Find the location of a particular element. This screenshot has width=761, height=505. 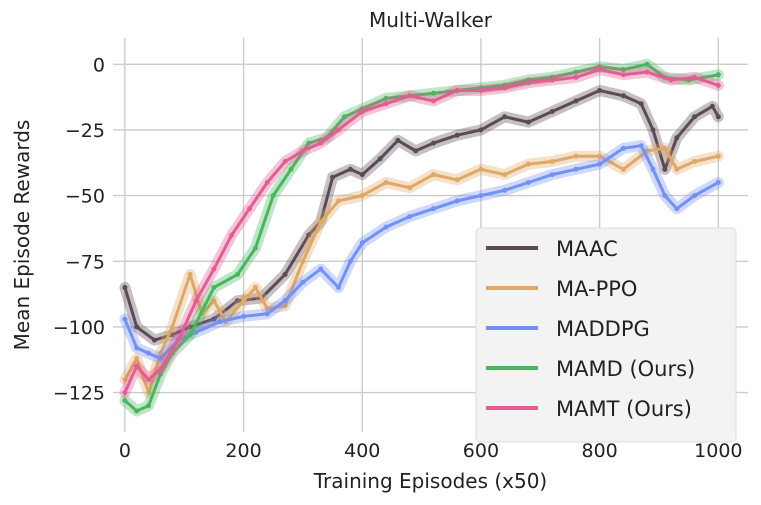

x-tick-label: 1000 is located at coordinates (718, 451).